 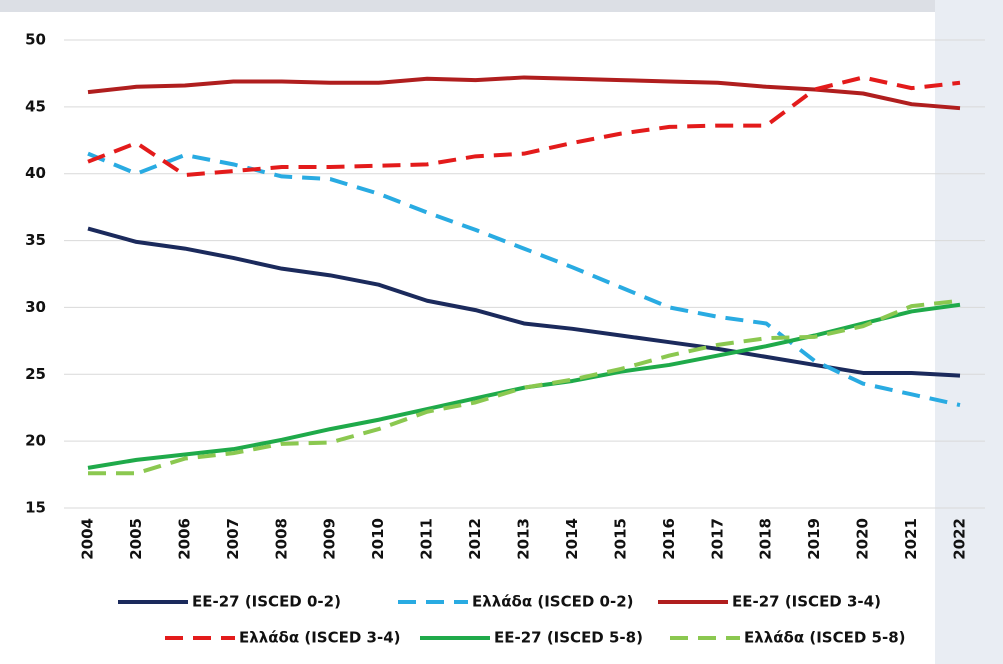 What do you see at coordinates (281, 539) in the screenshot?
I see `x-tick-label: 2008` at bounding box center [281, 539].